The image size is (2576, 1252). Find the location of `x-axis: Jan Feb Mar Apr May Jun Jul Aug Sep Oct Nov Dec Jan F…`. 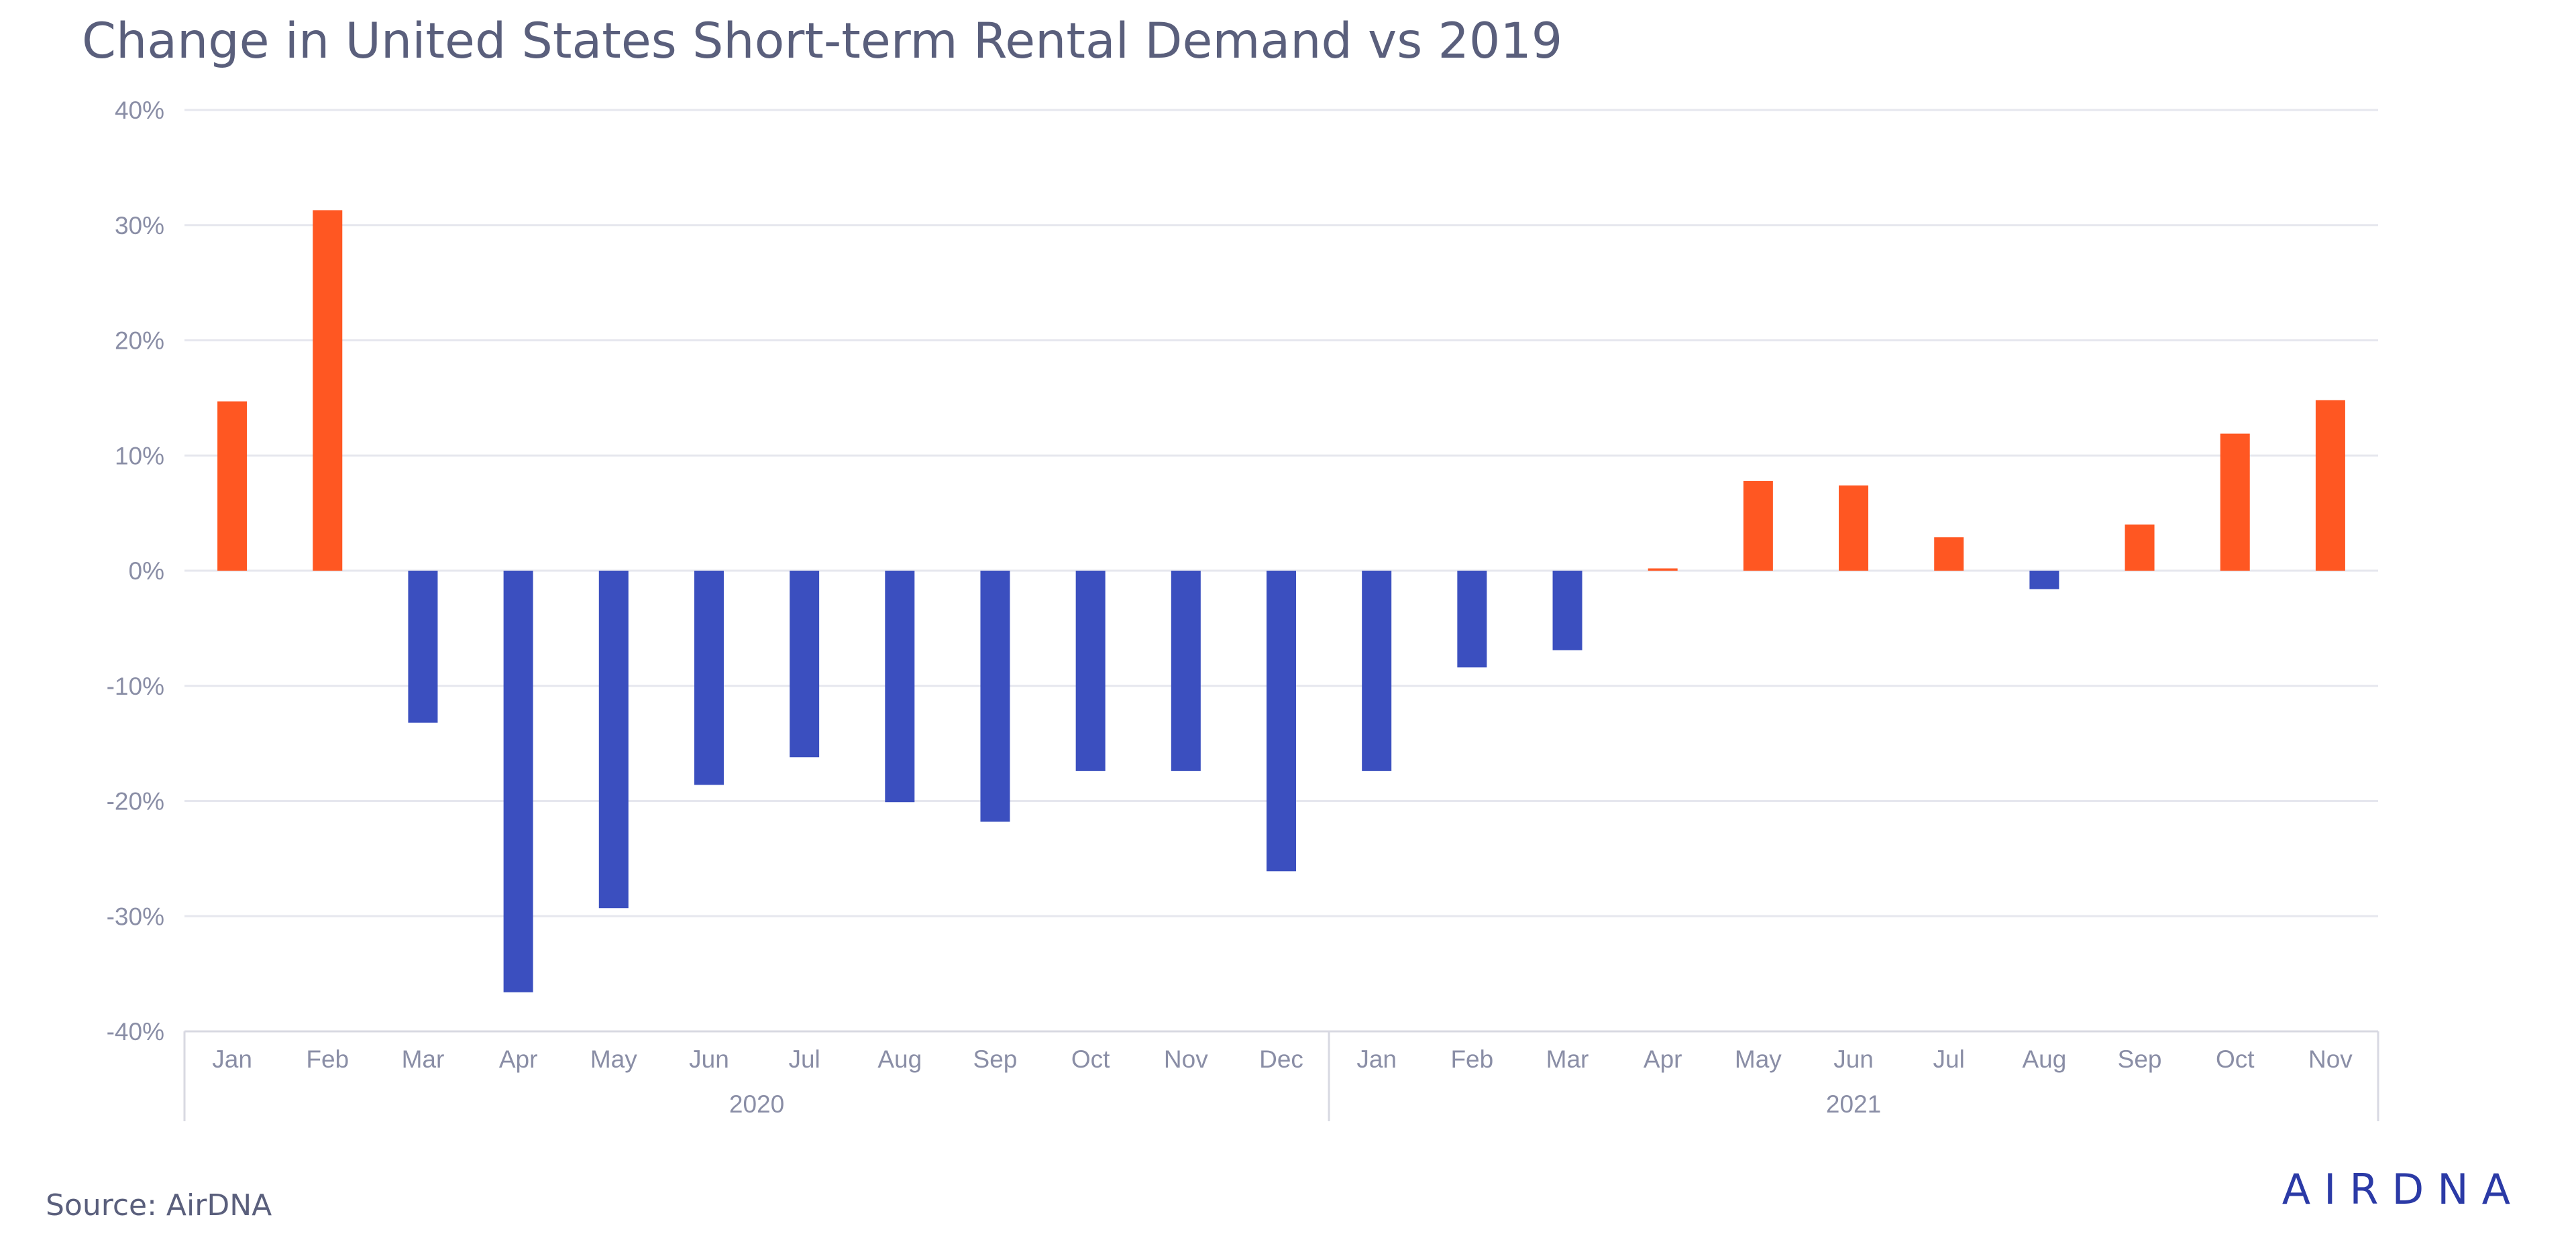

x-axis: Jan Feb Mar Apr May Jun Jul Aug Sep Oct Nov Dec Jan F… is located at coordinates (1281, 1075).